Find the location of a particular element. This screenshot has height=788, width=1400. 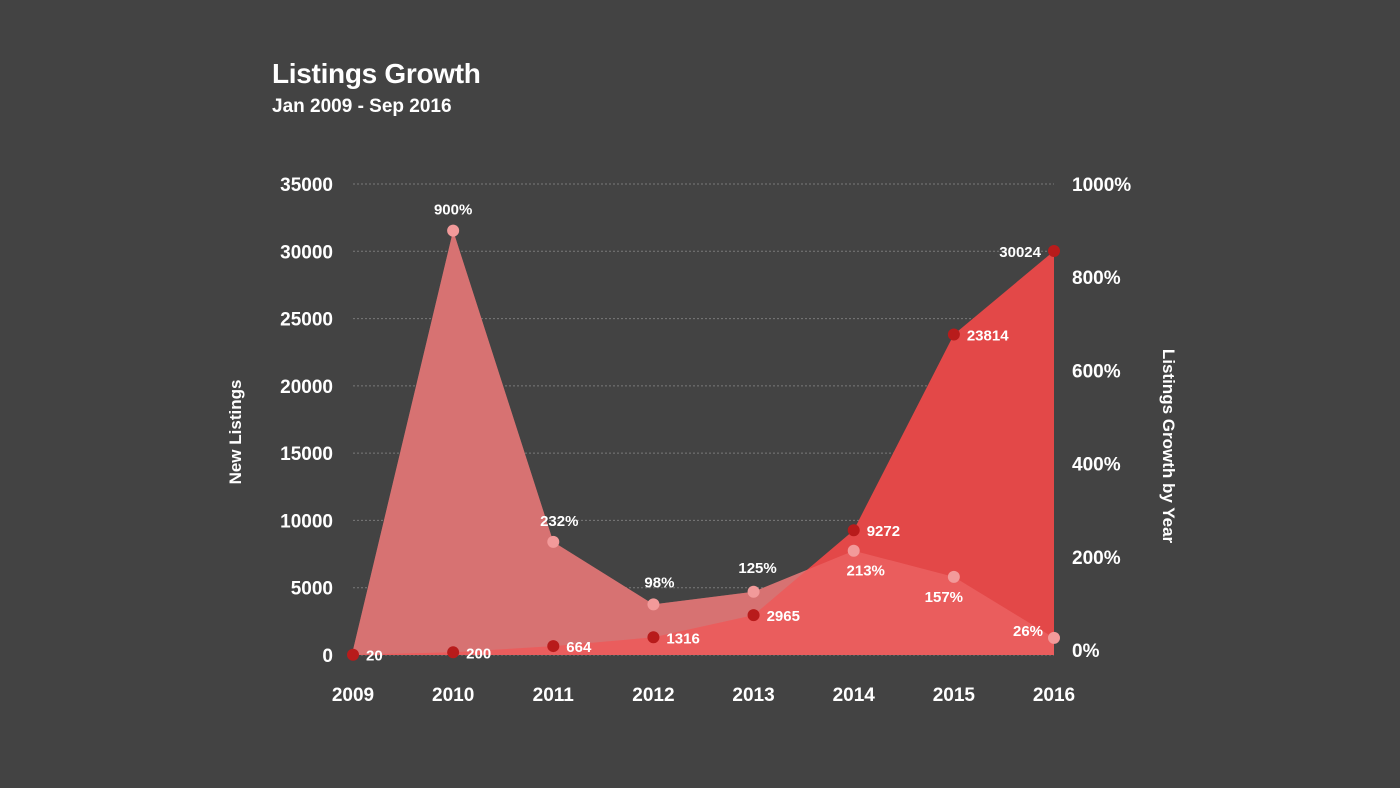

listings-data-label: 9272 is located at coordinates (883, 531).